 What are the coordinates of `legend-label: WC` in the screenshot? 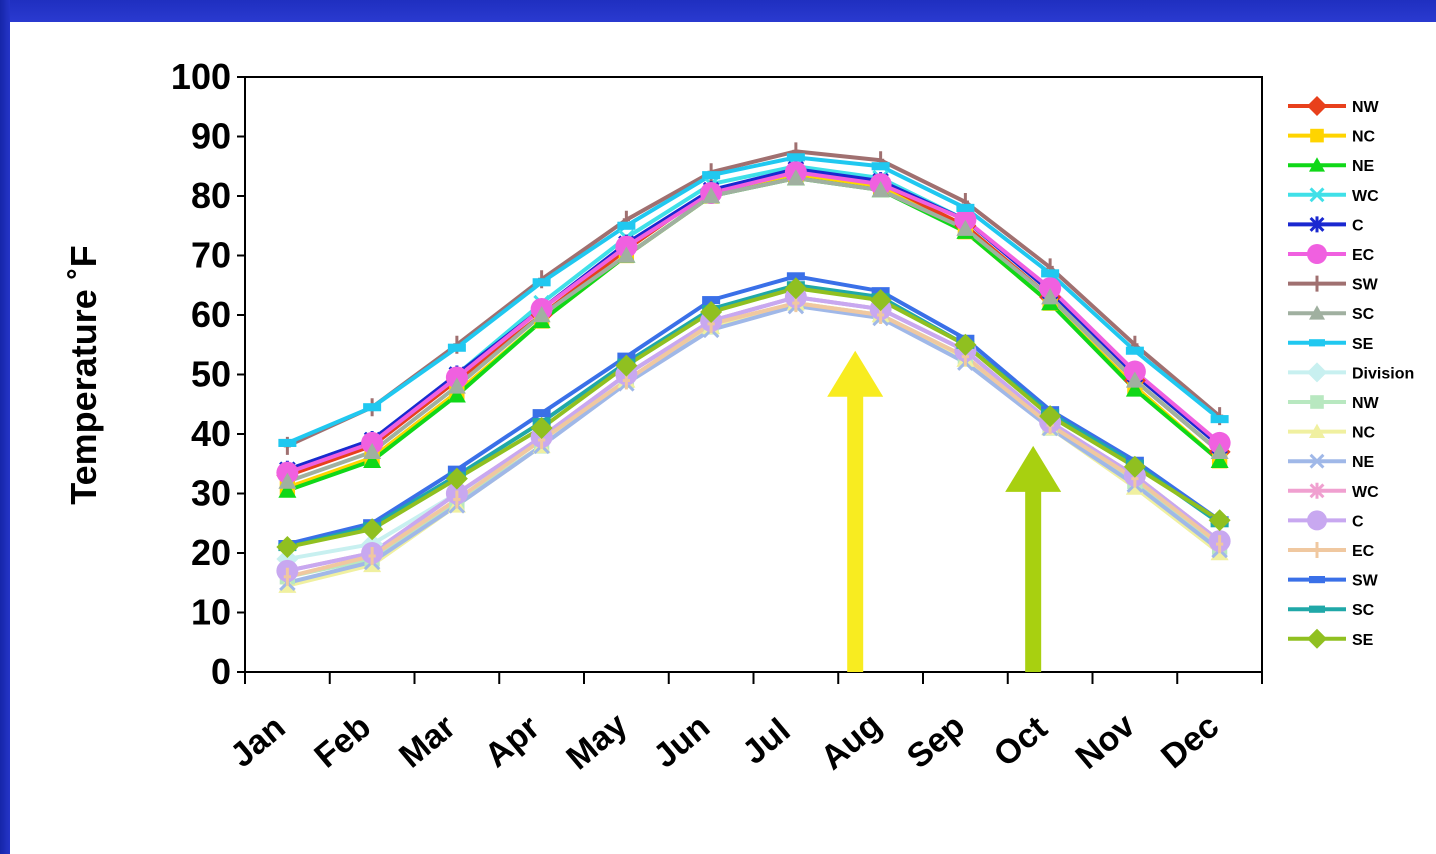 It's located at (1365, 492).